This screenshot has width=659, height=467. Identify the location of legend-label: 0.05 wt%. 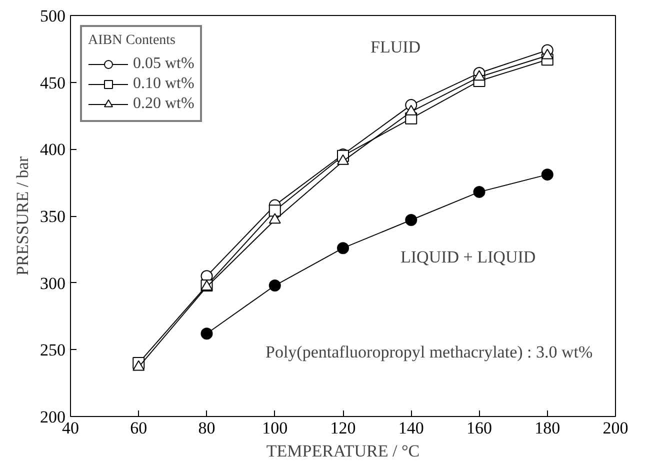
(163, 64).